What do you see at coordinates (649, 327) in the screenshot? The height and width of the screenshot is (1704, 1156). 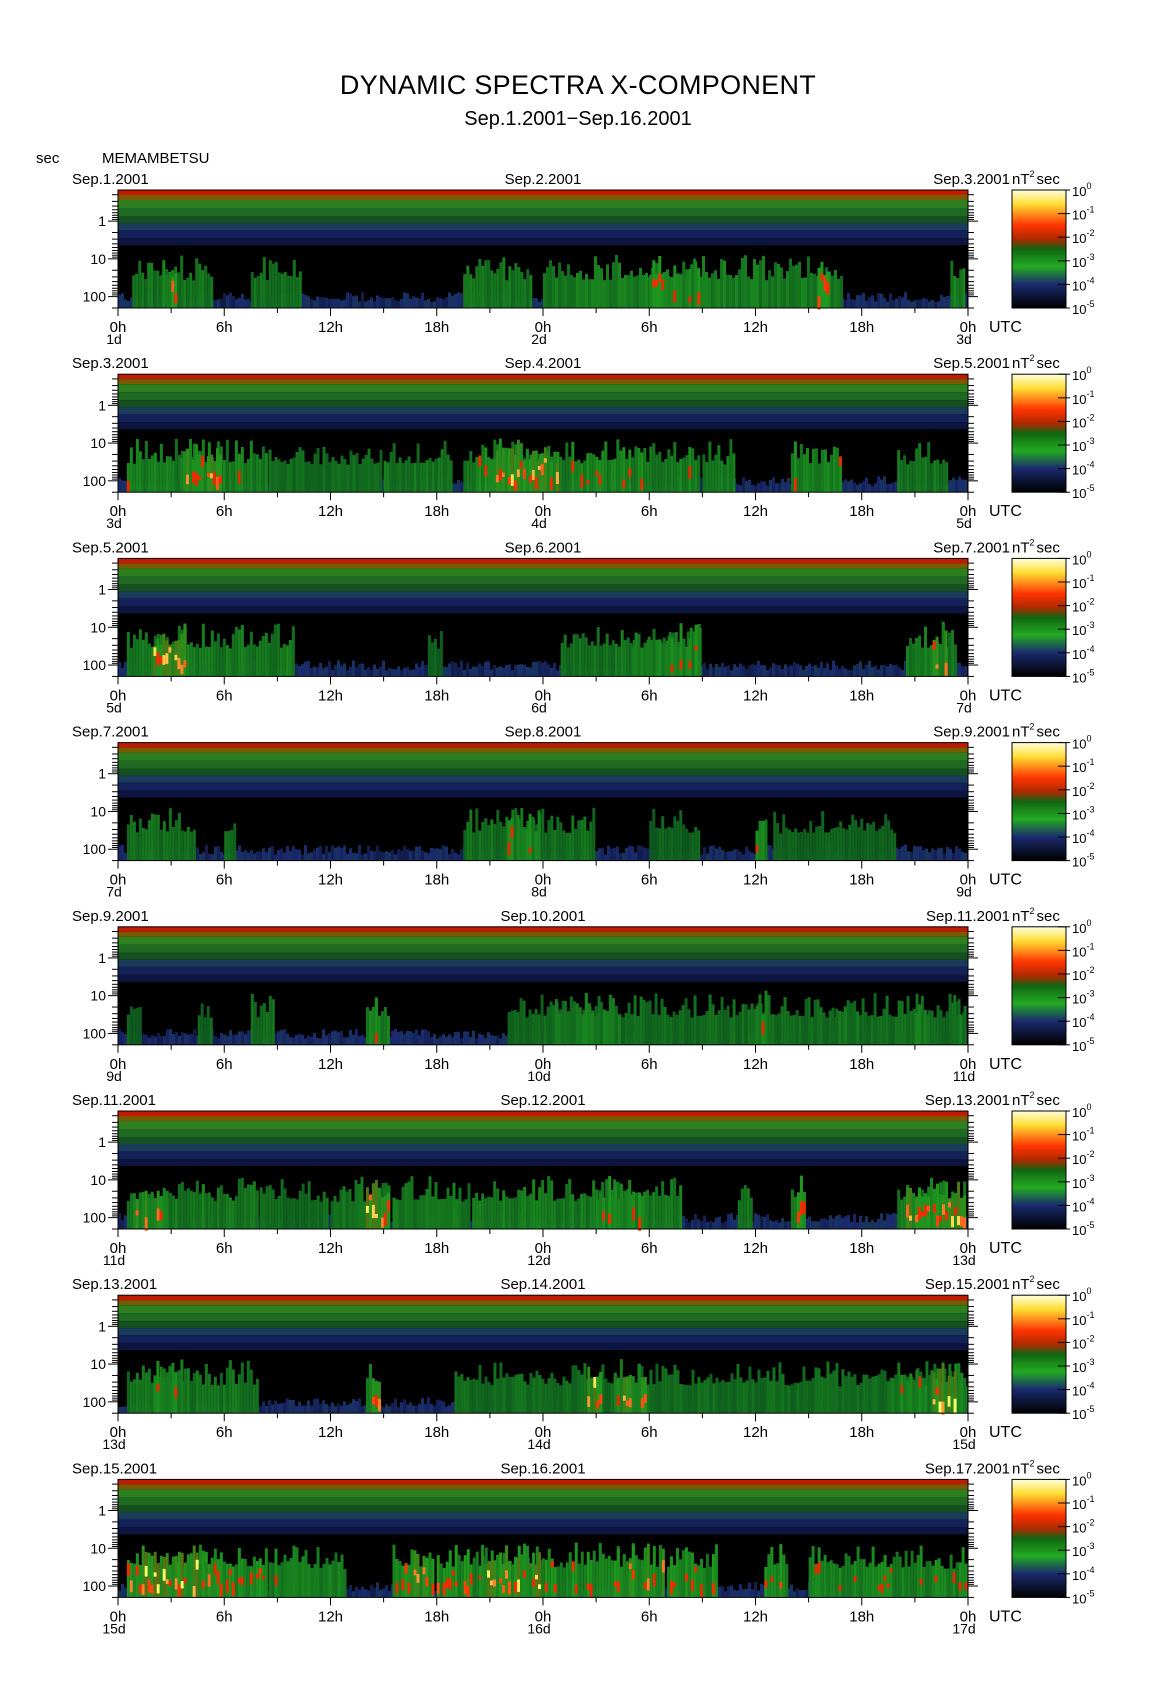 I see `x-tick-label: 6h` at bounding box center [649, 327].